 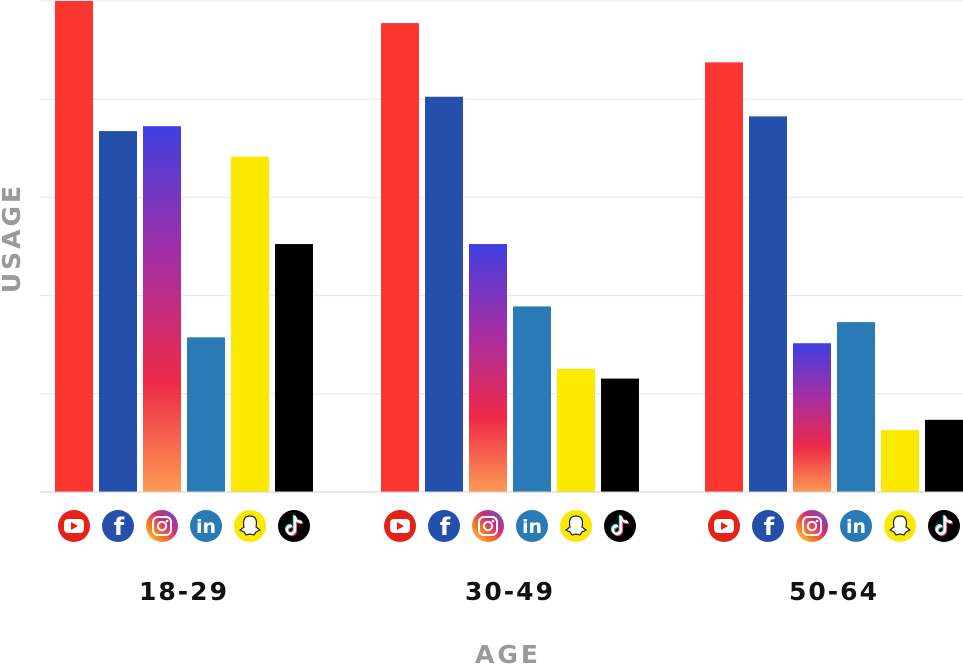 I want to click on group-labels: 18-29 30-49 50-64, so click(x=509, y=591).